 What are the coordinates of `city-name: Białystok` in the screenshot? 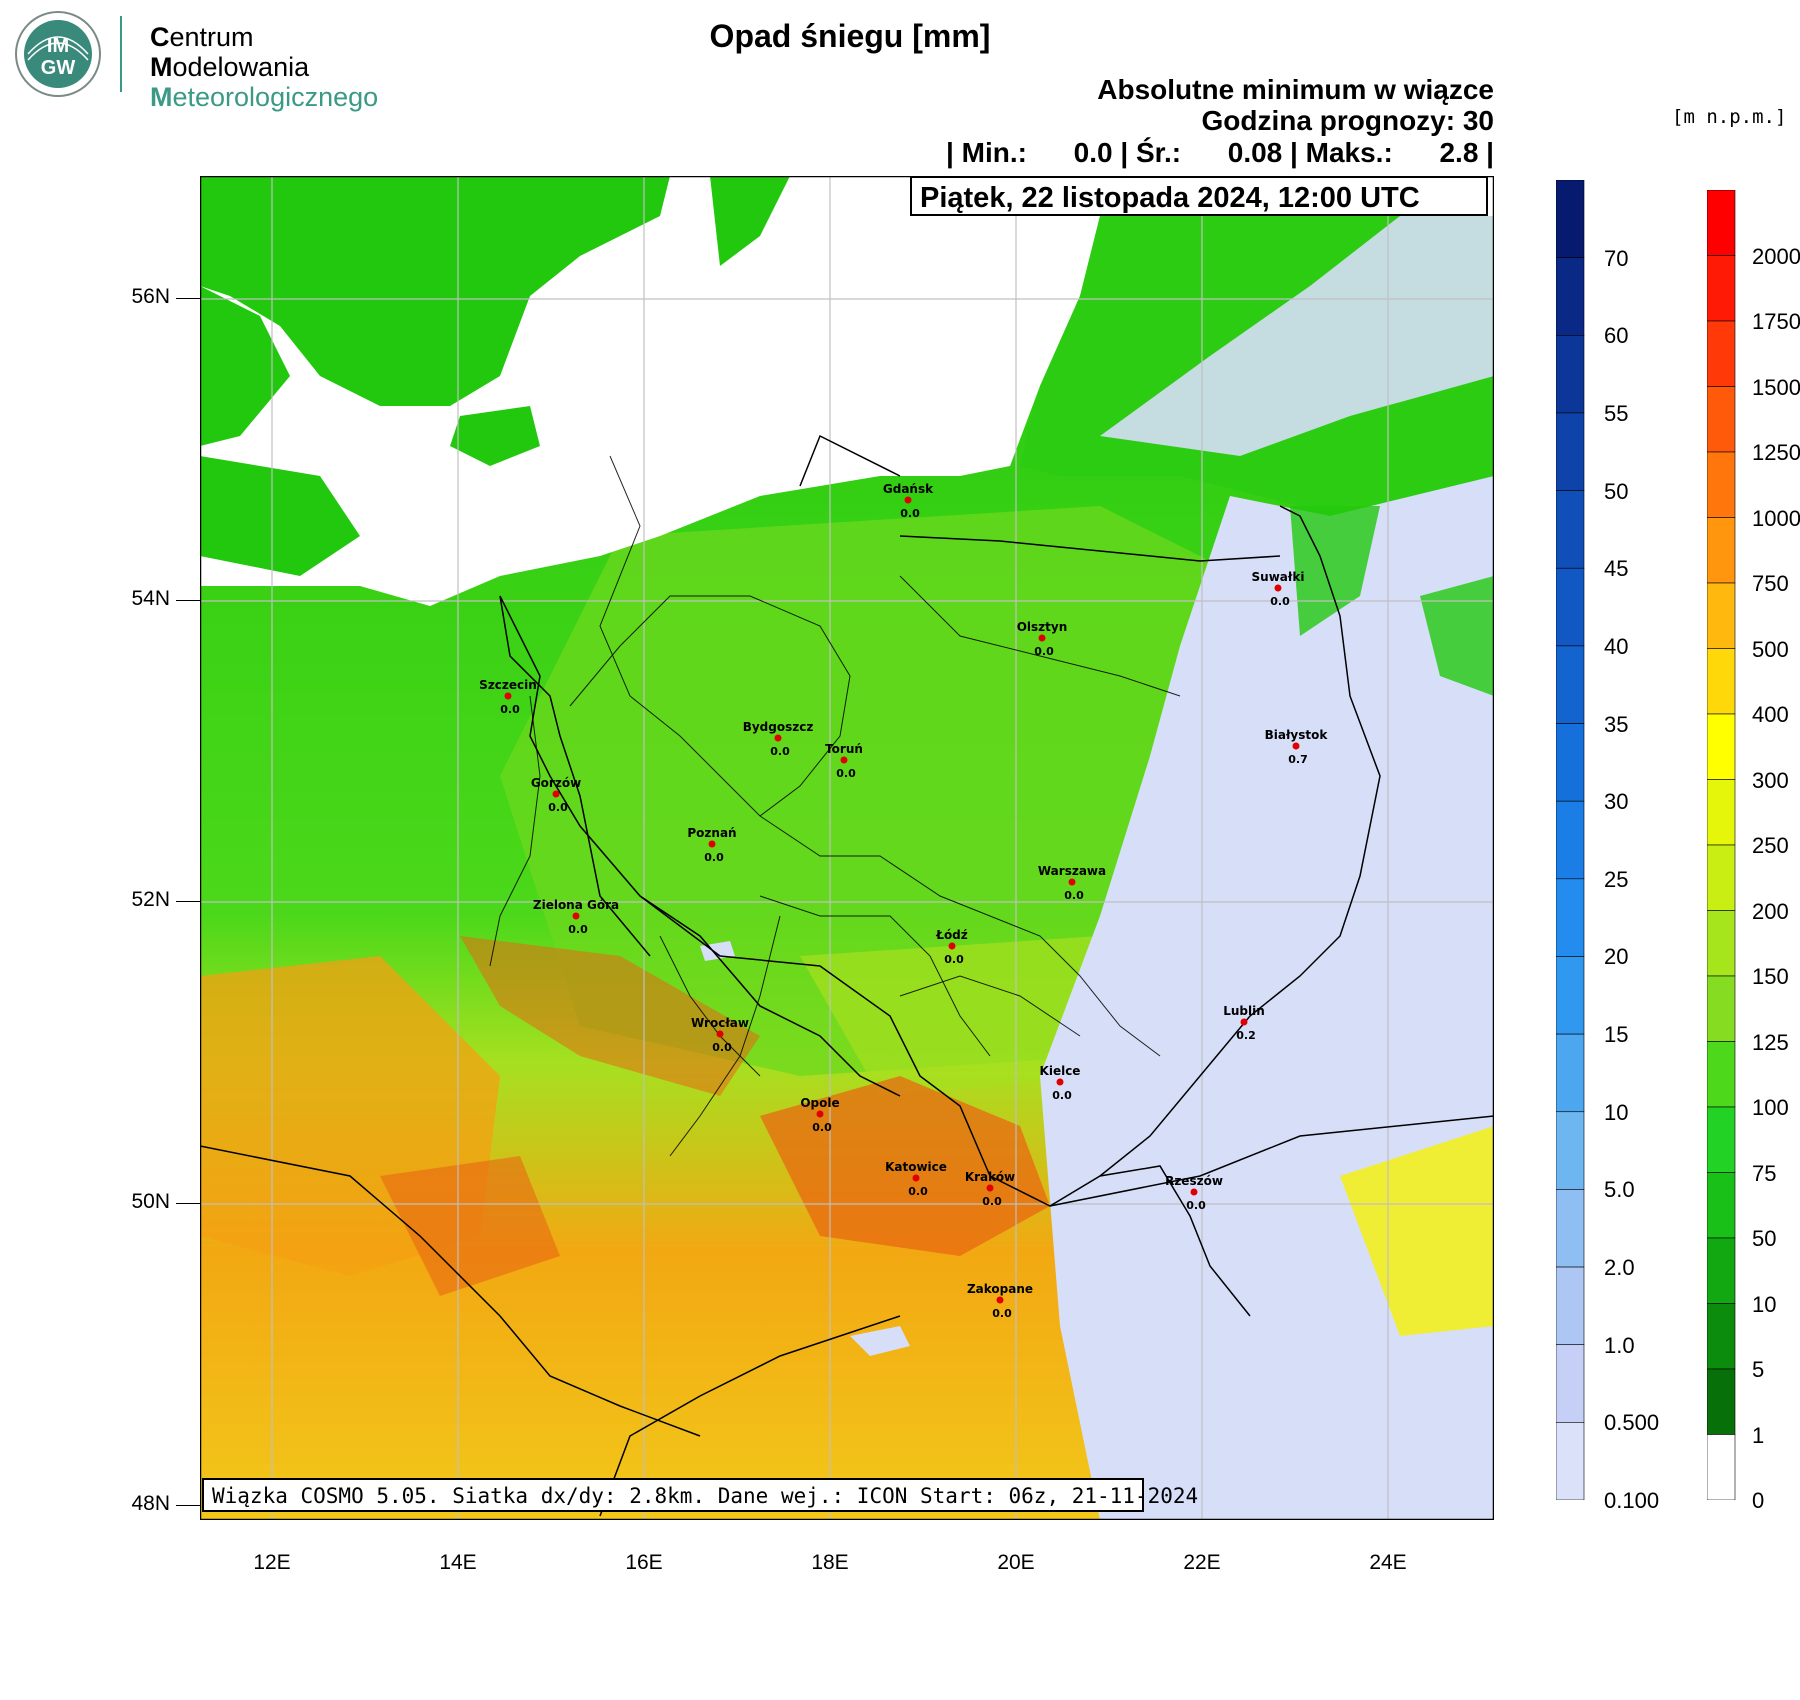 It's located at (1297, 735).